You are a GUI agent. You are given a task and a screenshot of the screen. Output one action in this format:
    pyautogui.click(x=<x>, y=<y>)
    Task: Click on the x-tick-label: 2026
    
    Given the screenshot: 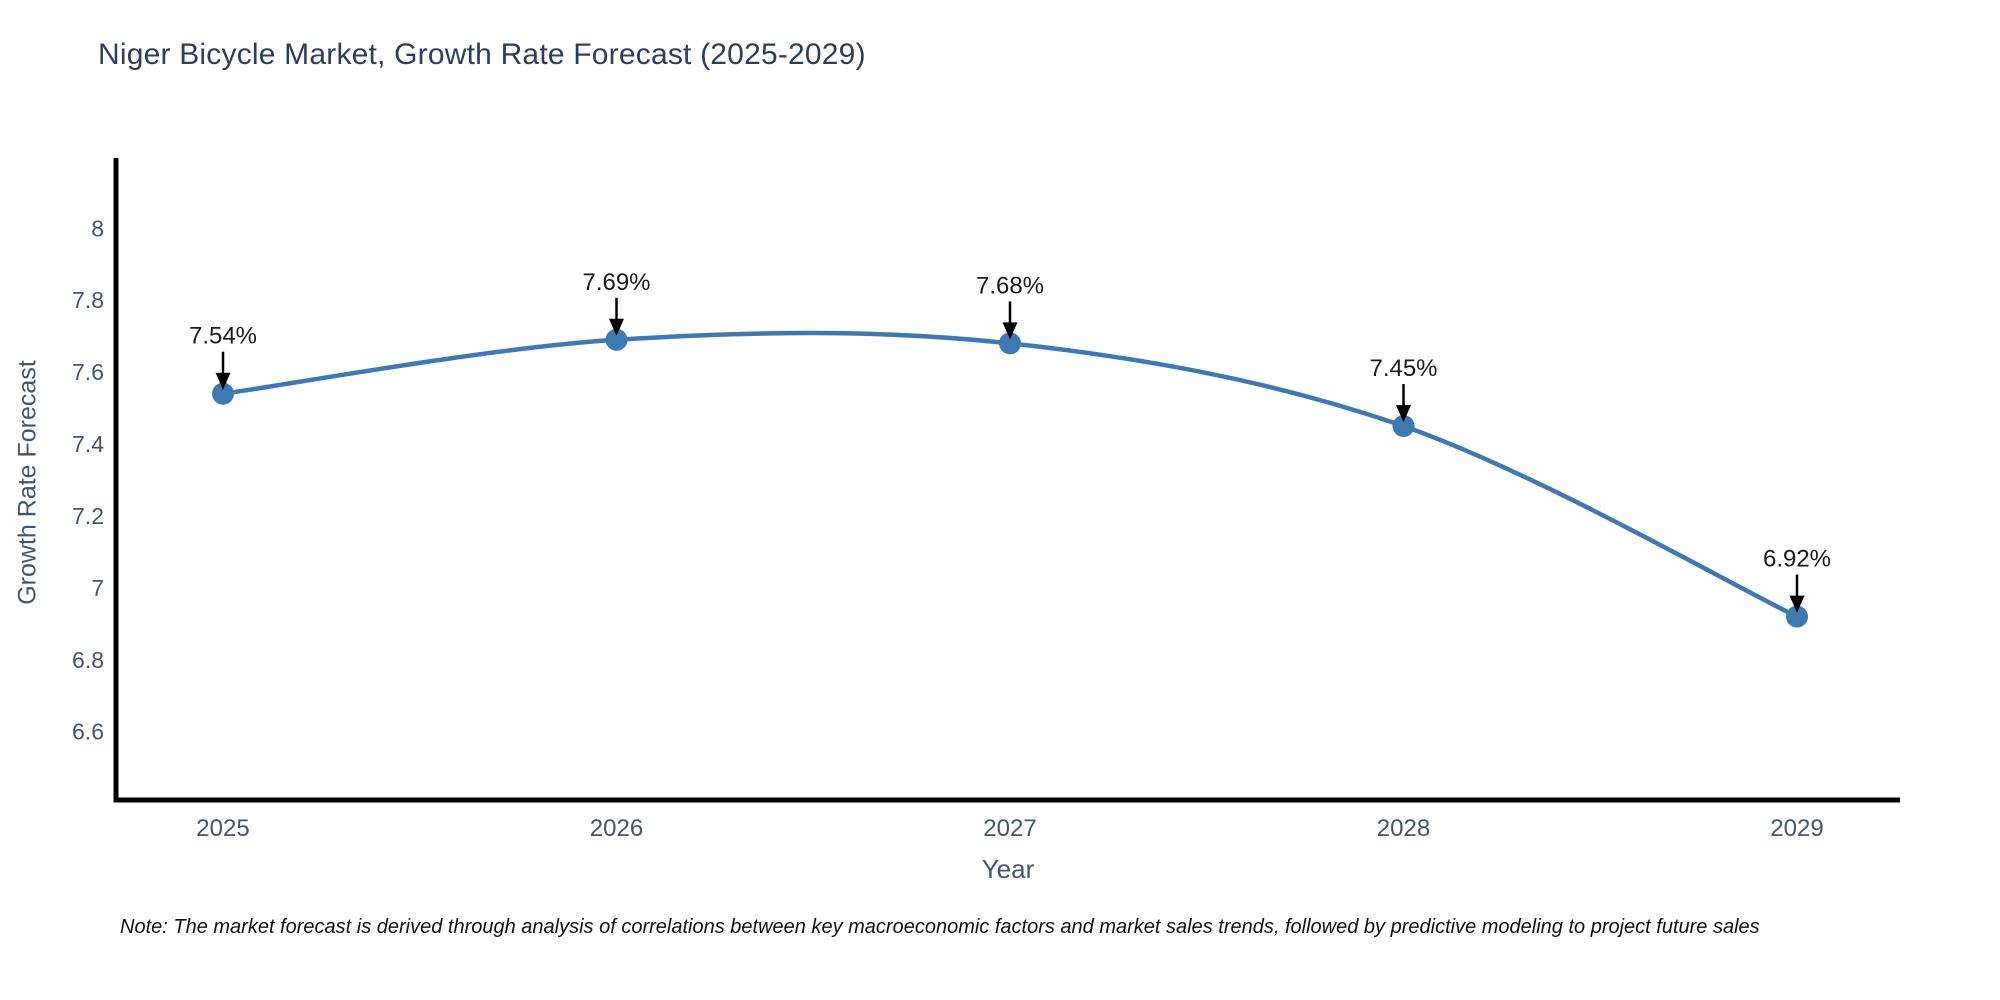 What is the action you would take?
    pyautogui.click(x=616, y=828)
    